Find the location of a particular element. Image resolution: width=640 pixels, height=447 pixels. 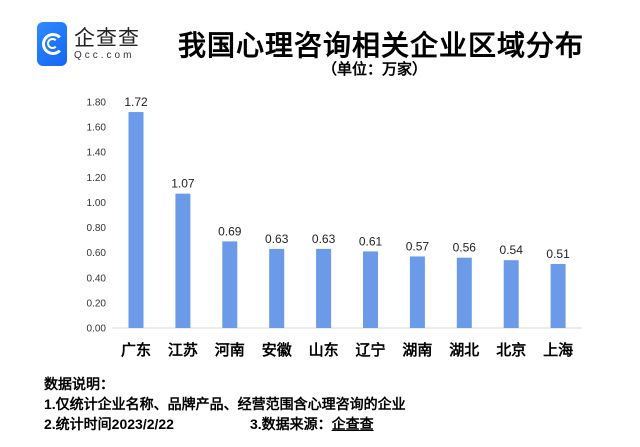

notes-line-1: 1.仅统计企业名称、品牌产品、经营范围含心理咨询的企业 is located at coordinates (225, 404).